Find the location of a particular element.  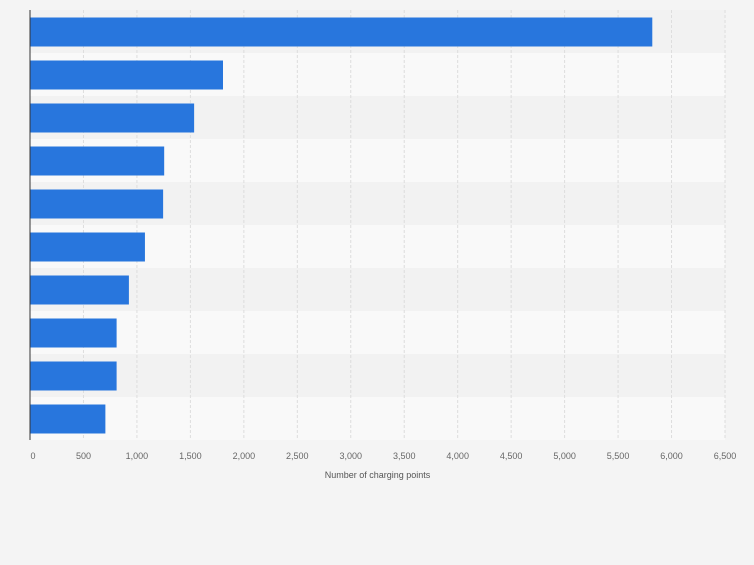

x-tick-label: 6,500 is located at coordinates (725, 456).